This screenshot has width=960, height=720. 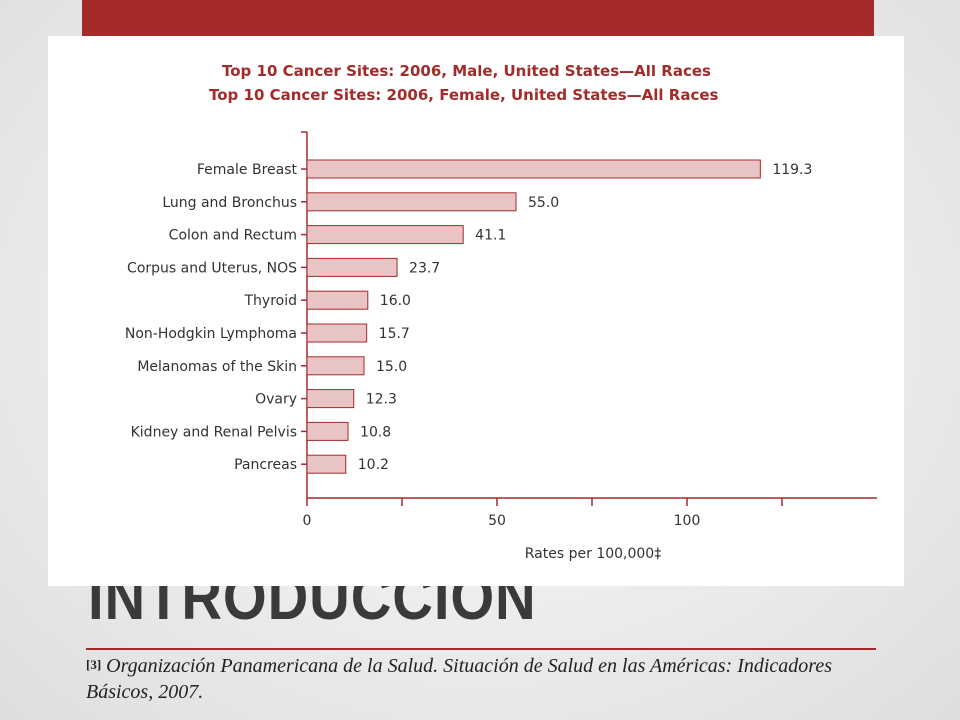 What do you see at coordinates (233, 236) in the screenshot?
I see `category-label: Colon and Rectum` at bounding box center [233, 236].